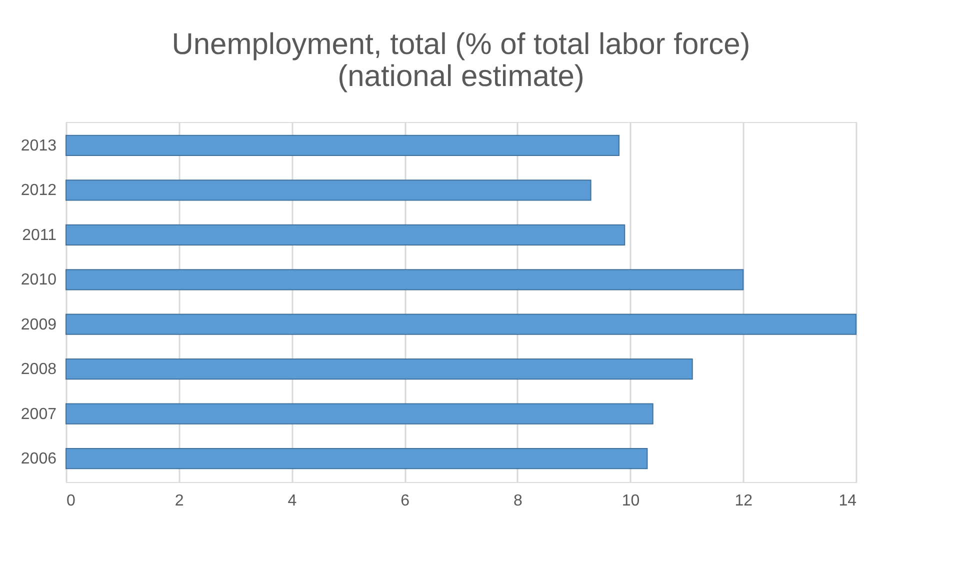  Describe the element at coordinates (39, 235) in the screenshot. I see `y-tick-label: 2011` at that location.